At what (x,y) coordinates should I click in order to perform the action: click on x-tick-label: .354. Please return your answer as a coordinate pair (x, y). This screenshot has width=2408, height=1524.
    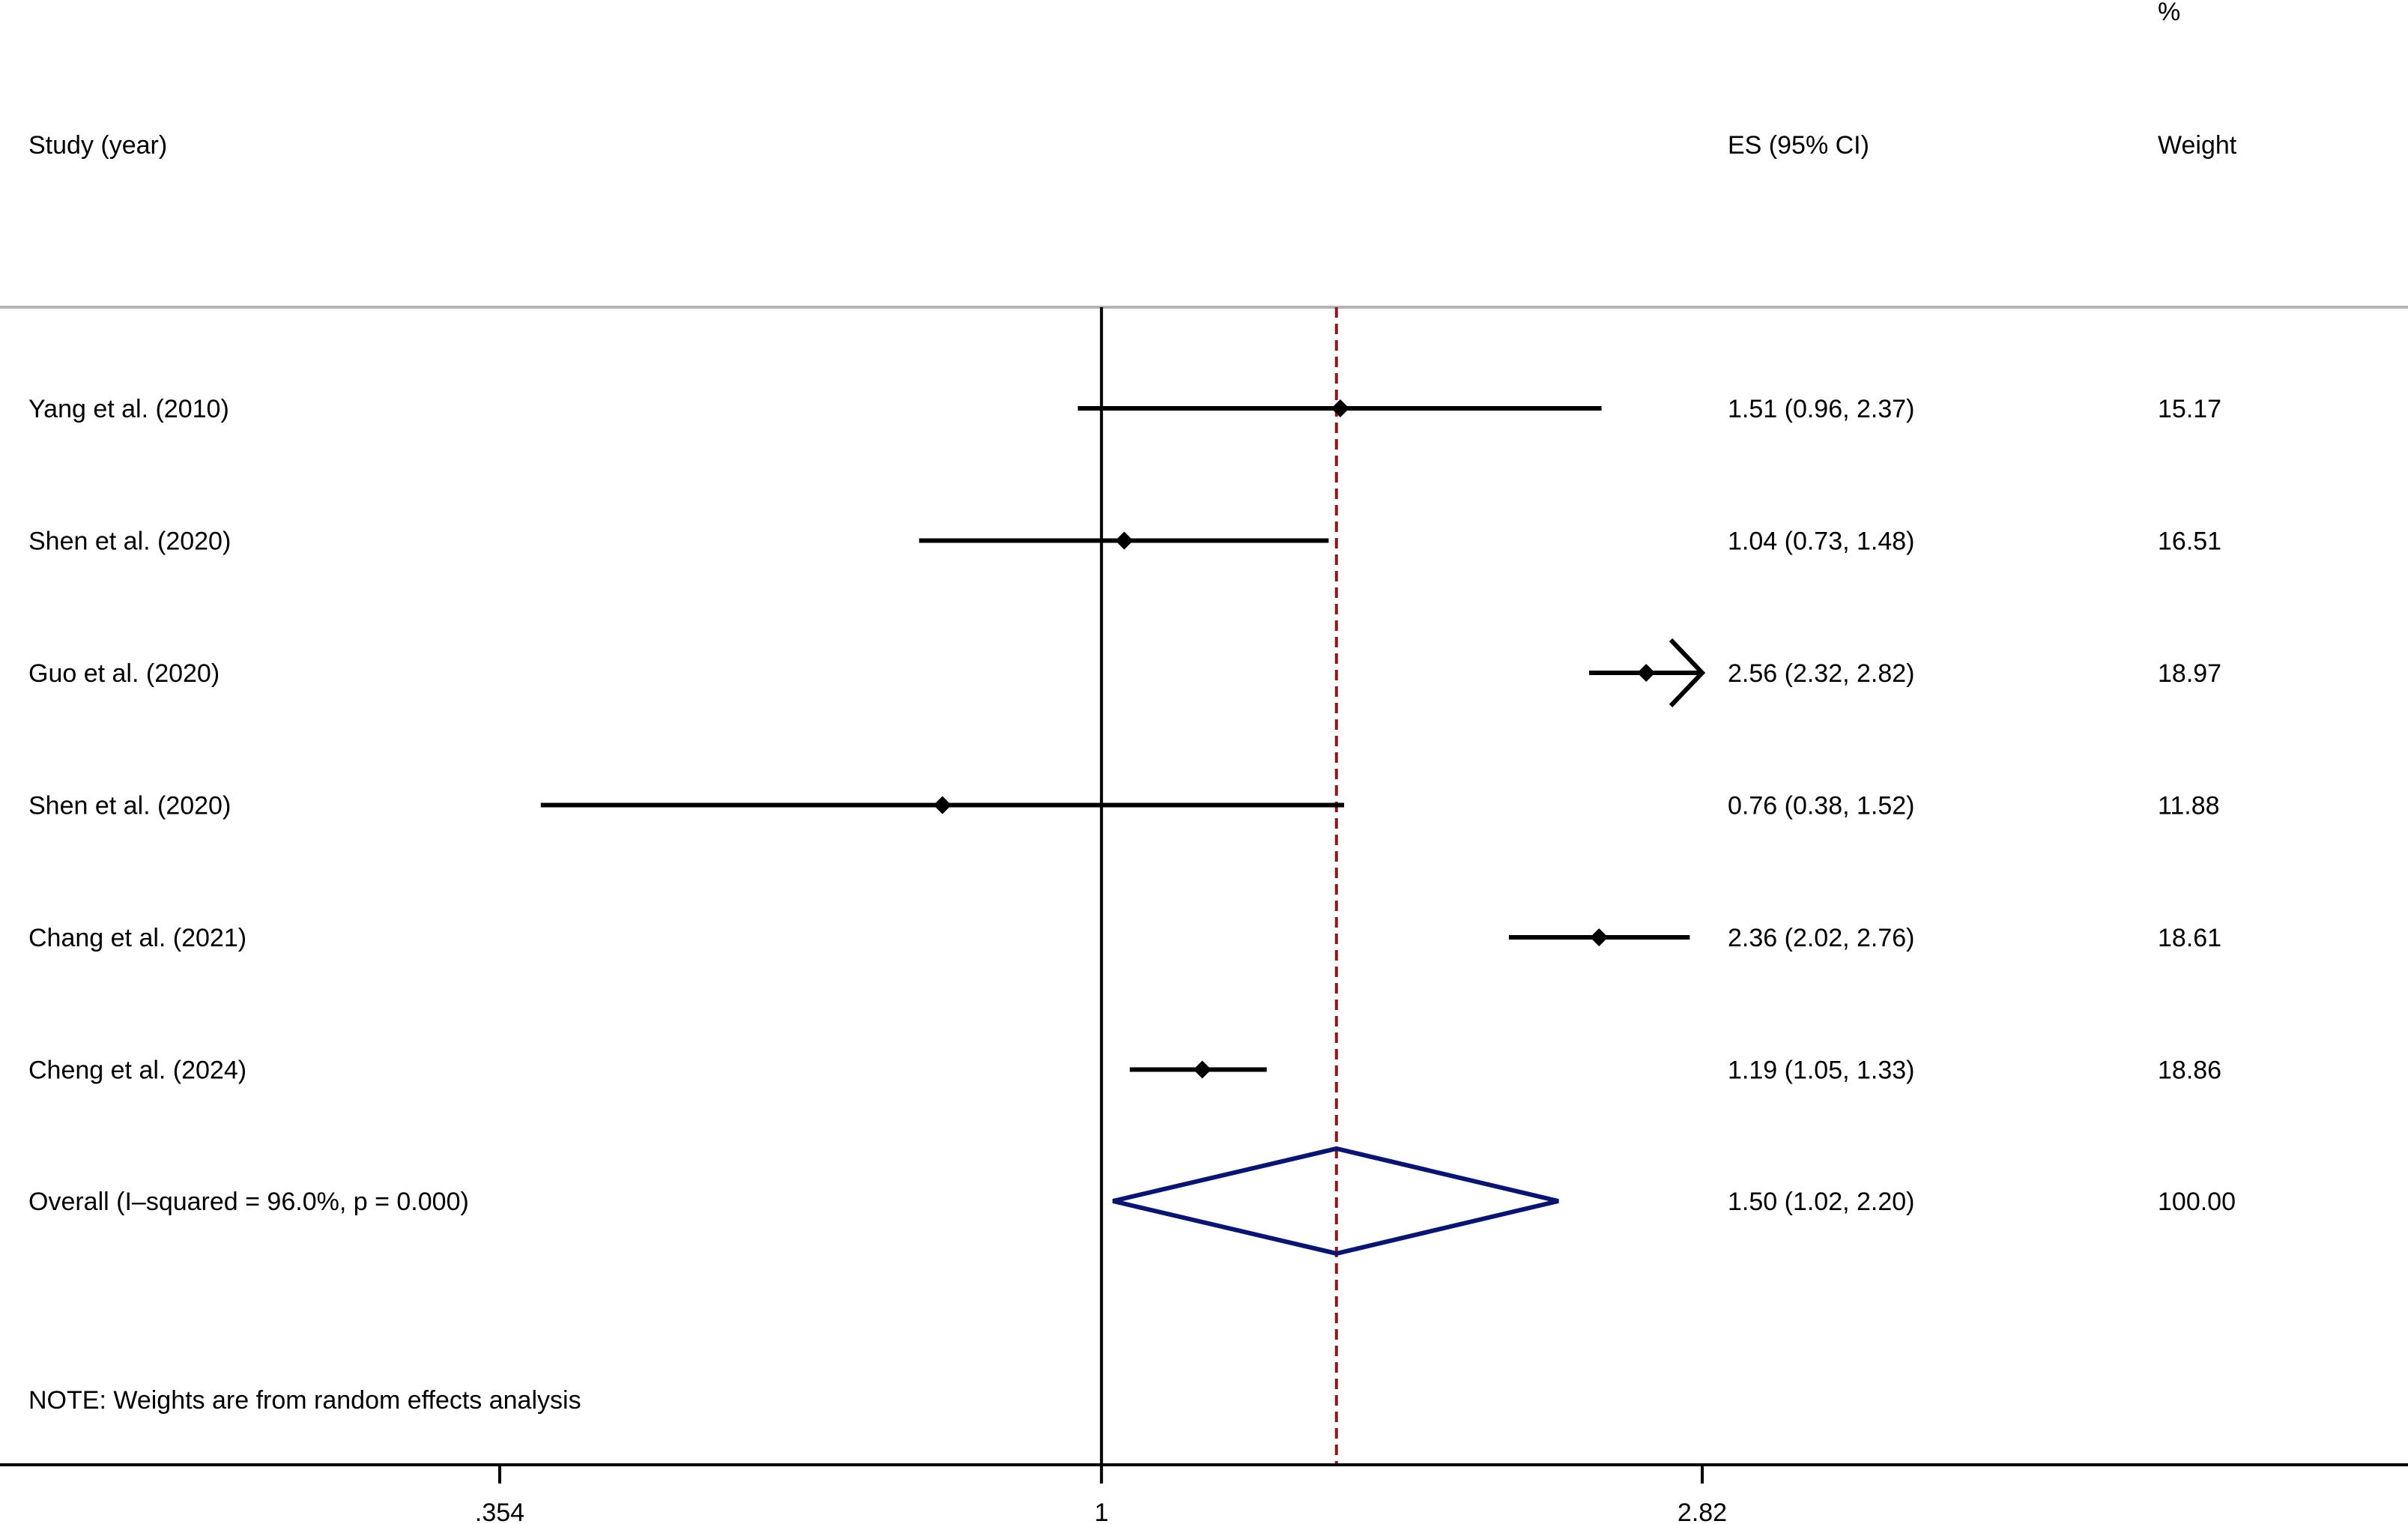
    Looking at the image, I should click on (499, 1511).